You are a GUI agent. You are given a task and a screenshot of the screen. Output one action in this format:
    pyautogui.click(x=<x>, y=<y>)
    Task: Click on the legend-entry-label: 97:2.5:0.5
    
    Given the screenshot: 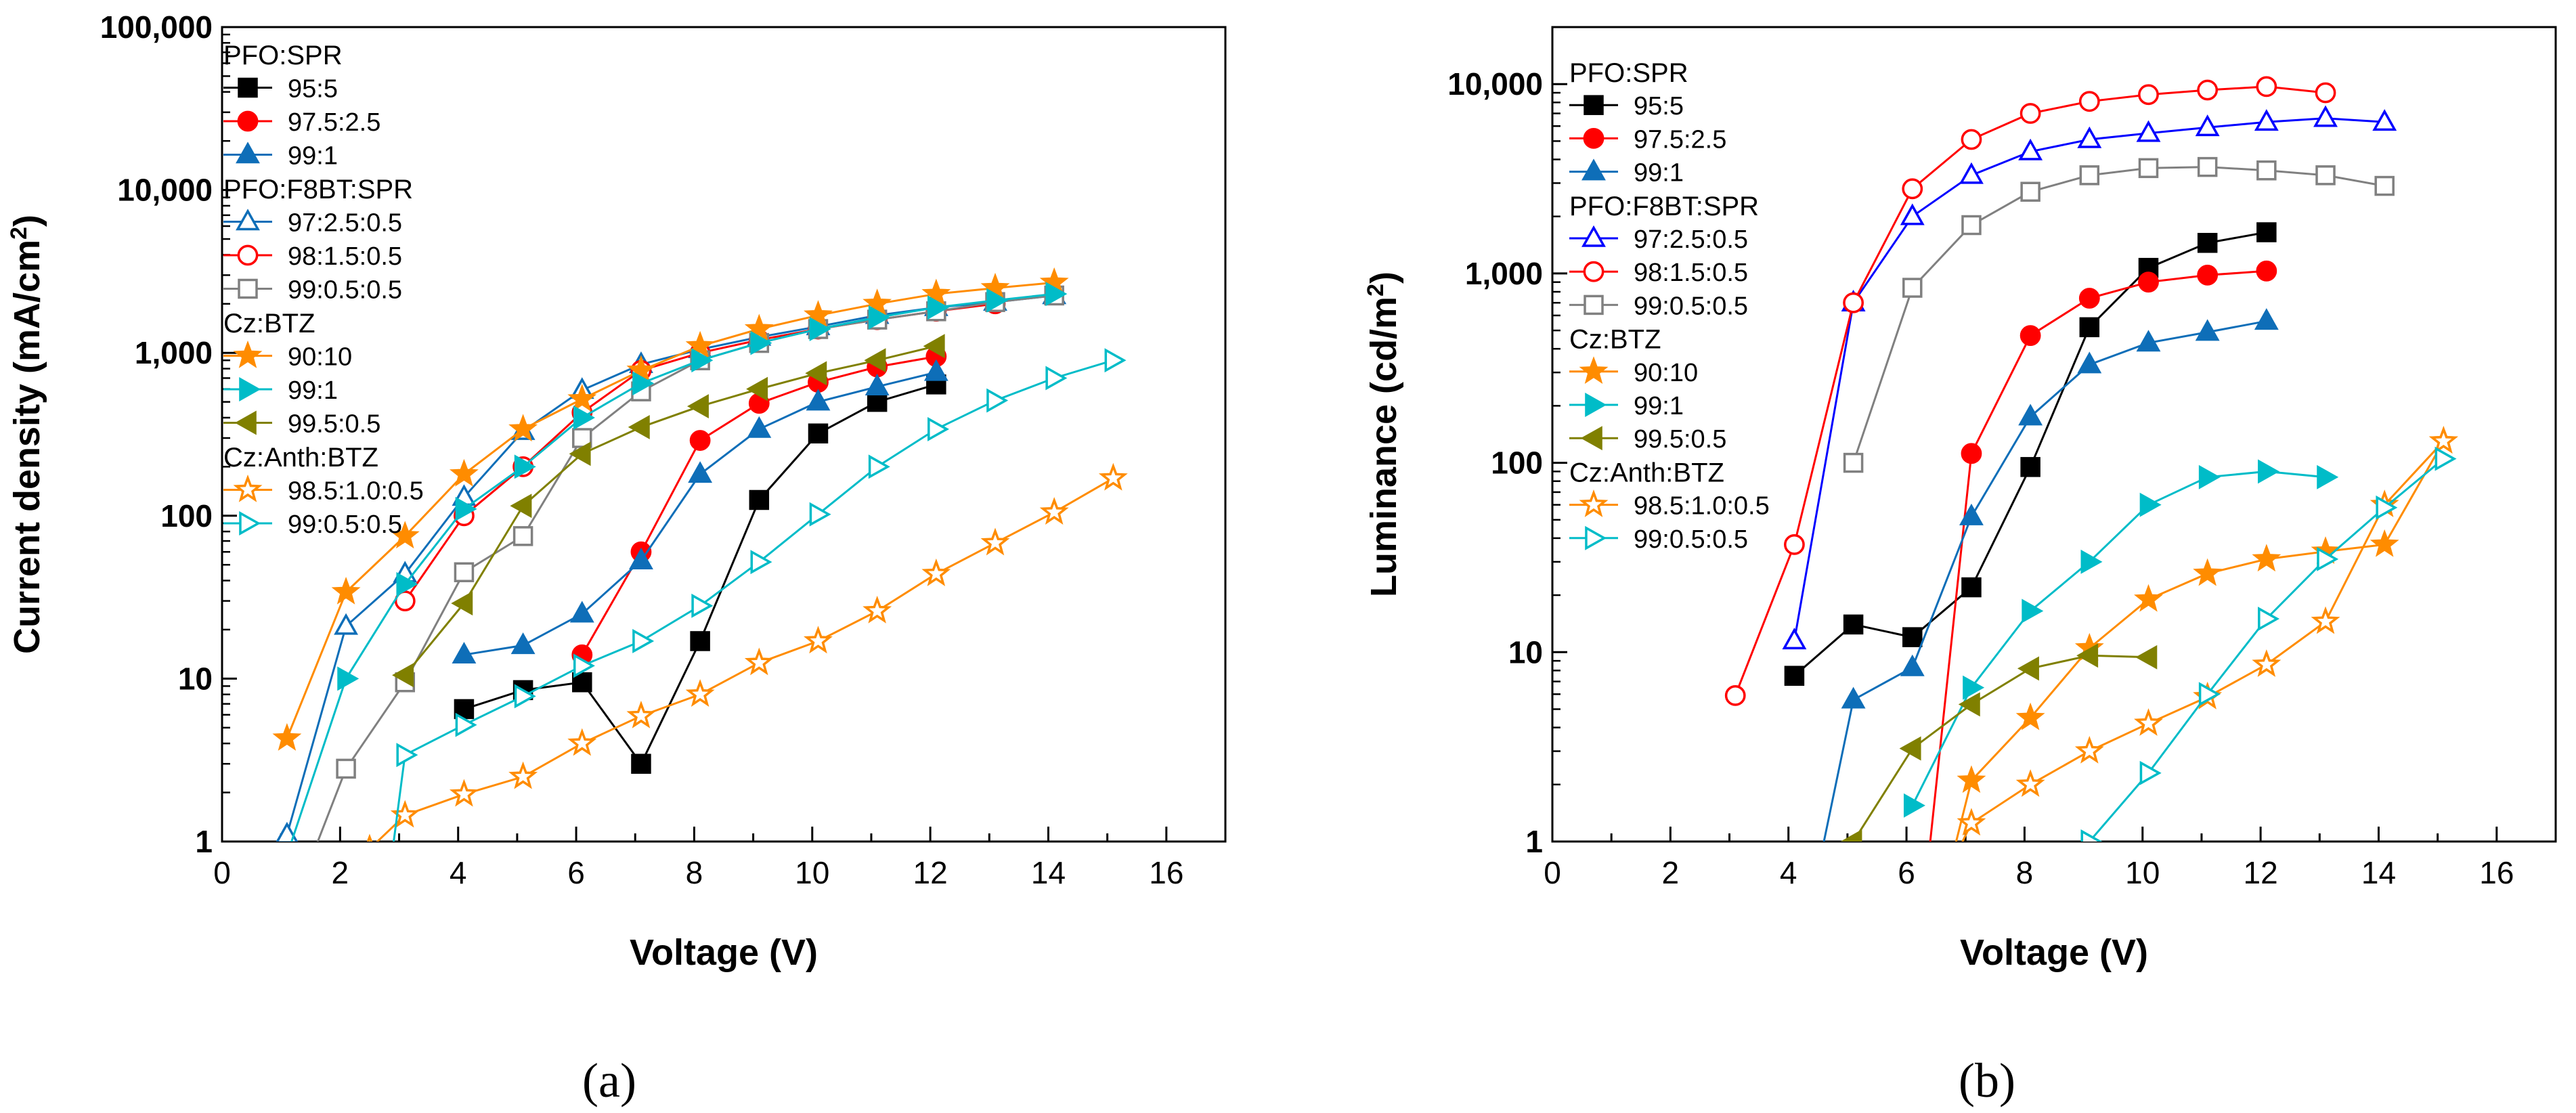 What is the action you would take?
    pyautogui.click(x=345, y=223)
    